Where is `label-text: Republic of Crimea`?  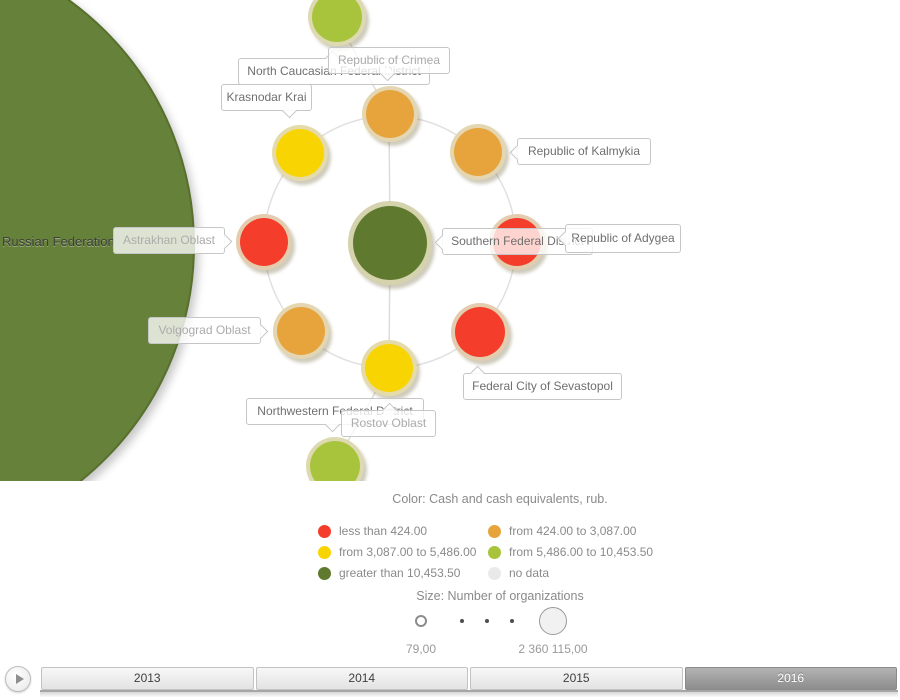 label-text: Republic of Crimea is located at coordinates (389, 60).